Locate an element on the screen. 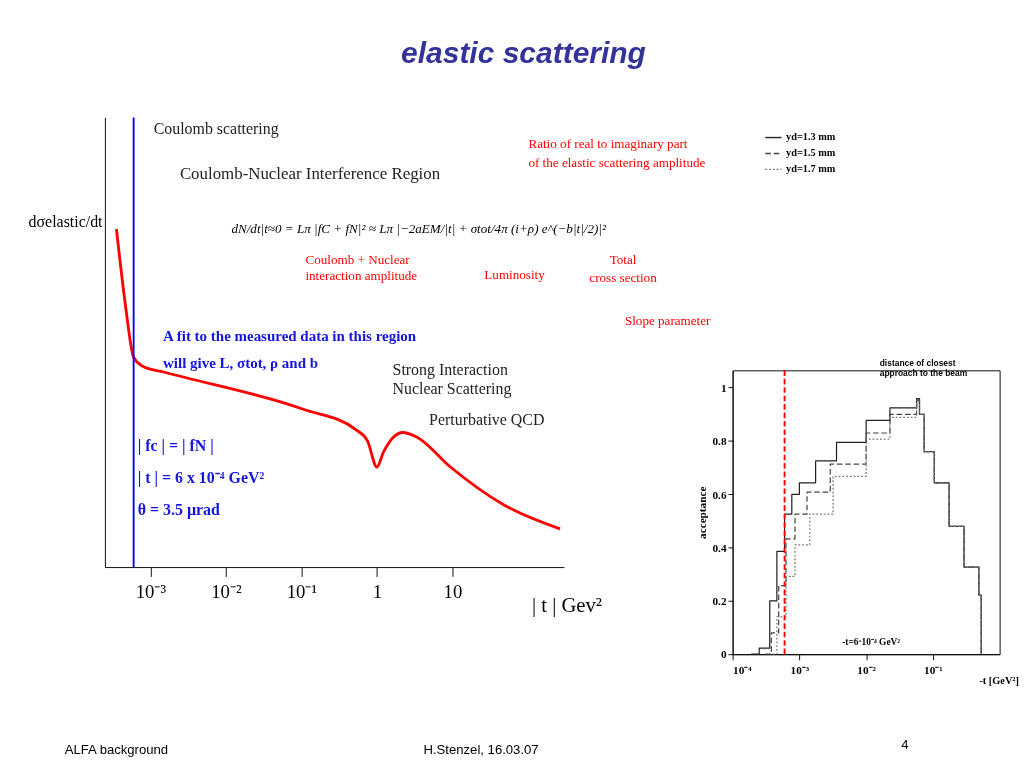 The width and height of the screenshot is (1024, 768). chart-title: elastic scattering is located at coordinates (523, 53).